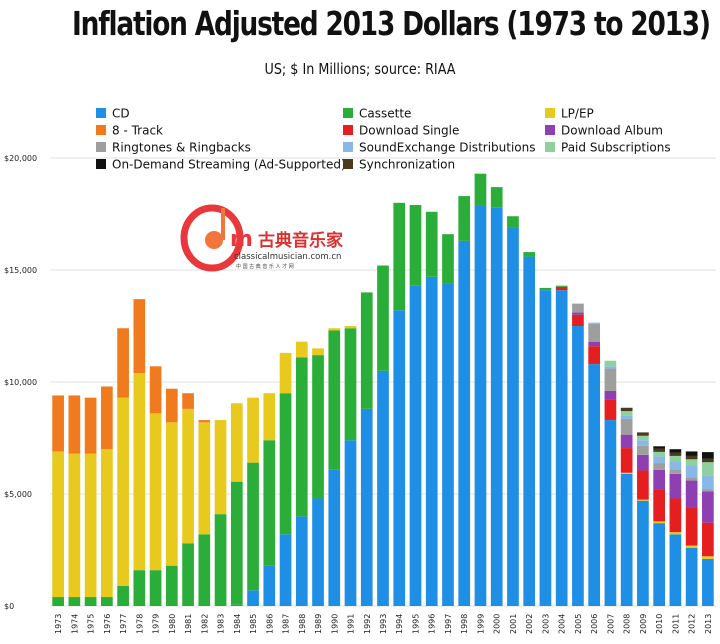 This screenshot has width=720, height=644. I want to click on legend-label-download-album: Download Album, so click(612, 131).